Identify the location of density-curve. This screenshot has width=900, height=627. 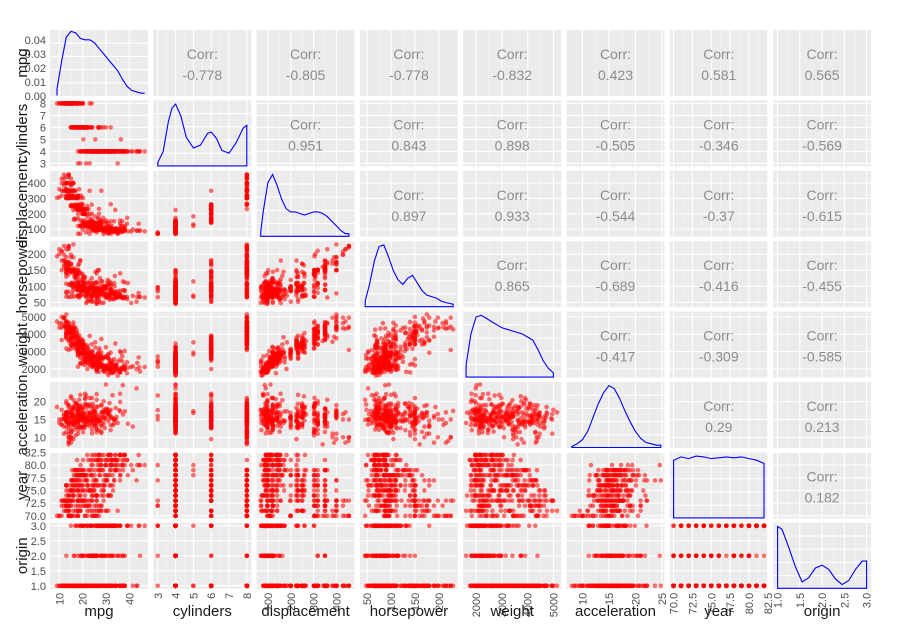
(202, 135).